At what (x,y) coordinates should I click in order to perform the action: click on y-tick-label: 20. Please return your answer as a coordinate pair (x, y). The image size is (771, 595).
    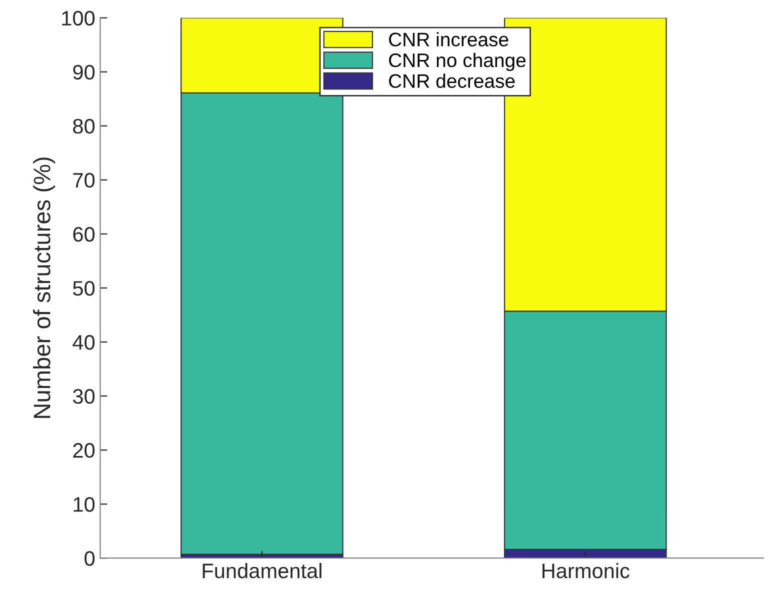
    Looking at the image, I should click on (84, 450).